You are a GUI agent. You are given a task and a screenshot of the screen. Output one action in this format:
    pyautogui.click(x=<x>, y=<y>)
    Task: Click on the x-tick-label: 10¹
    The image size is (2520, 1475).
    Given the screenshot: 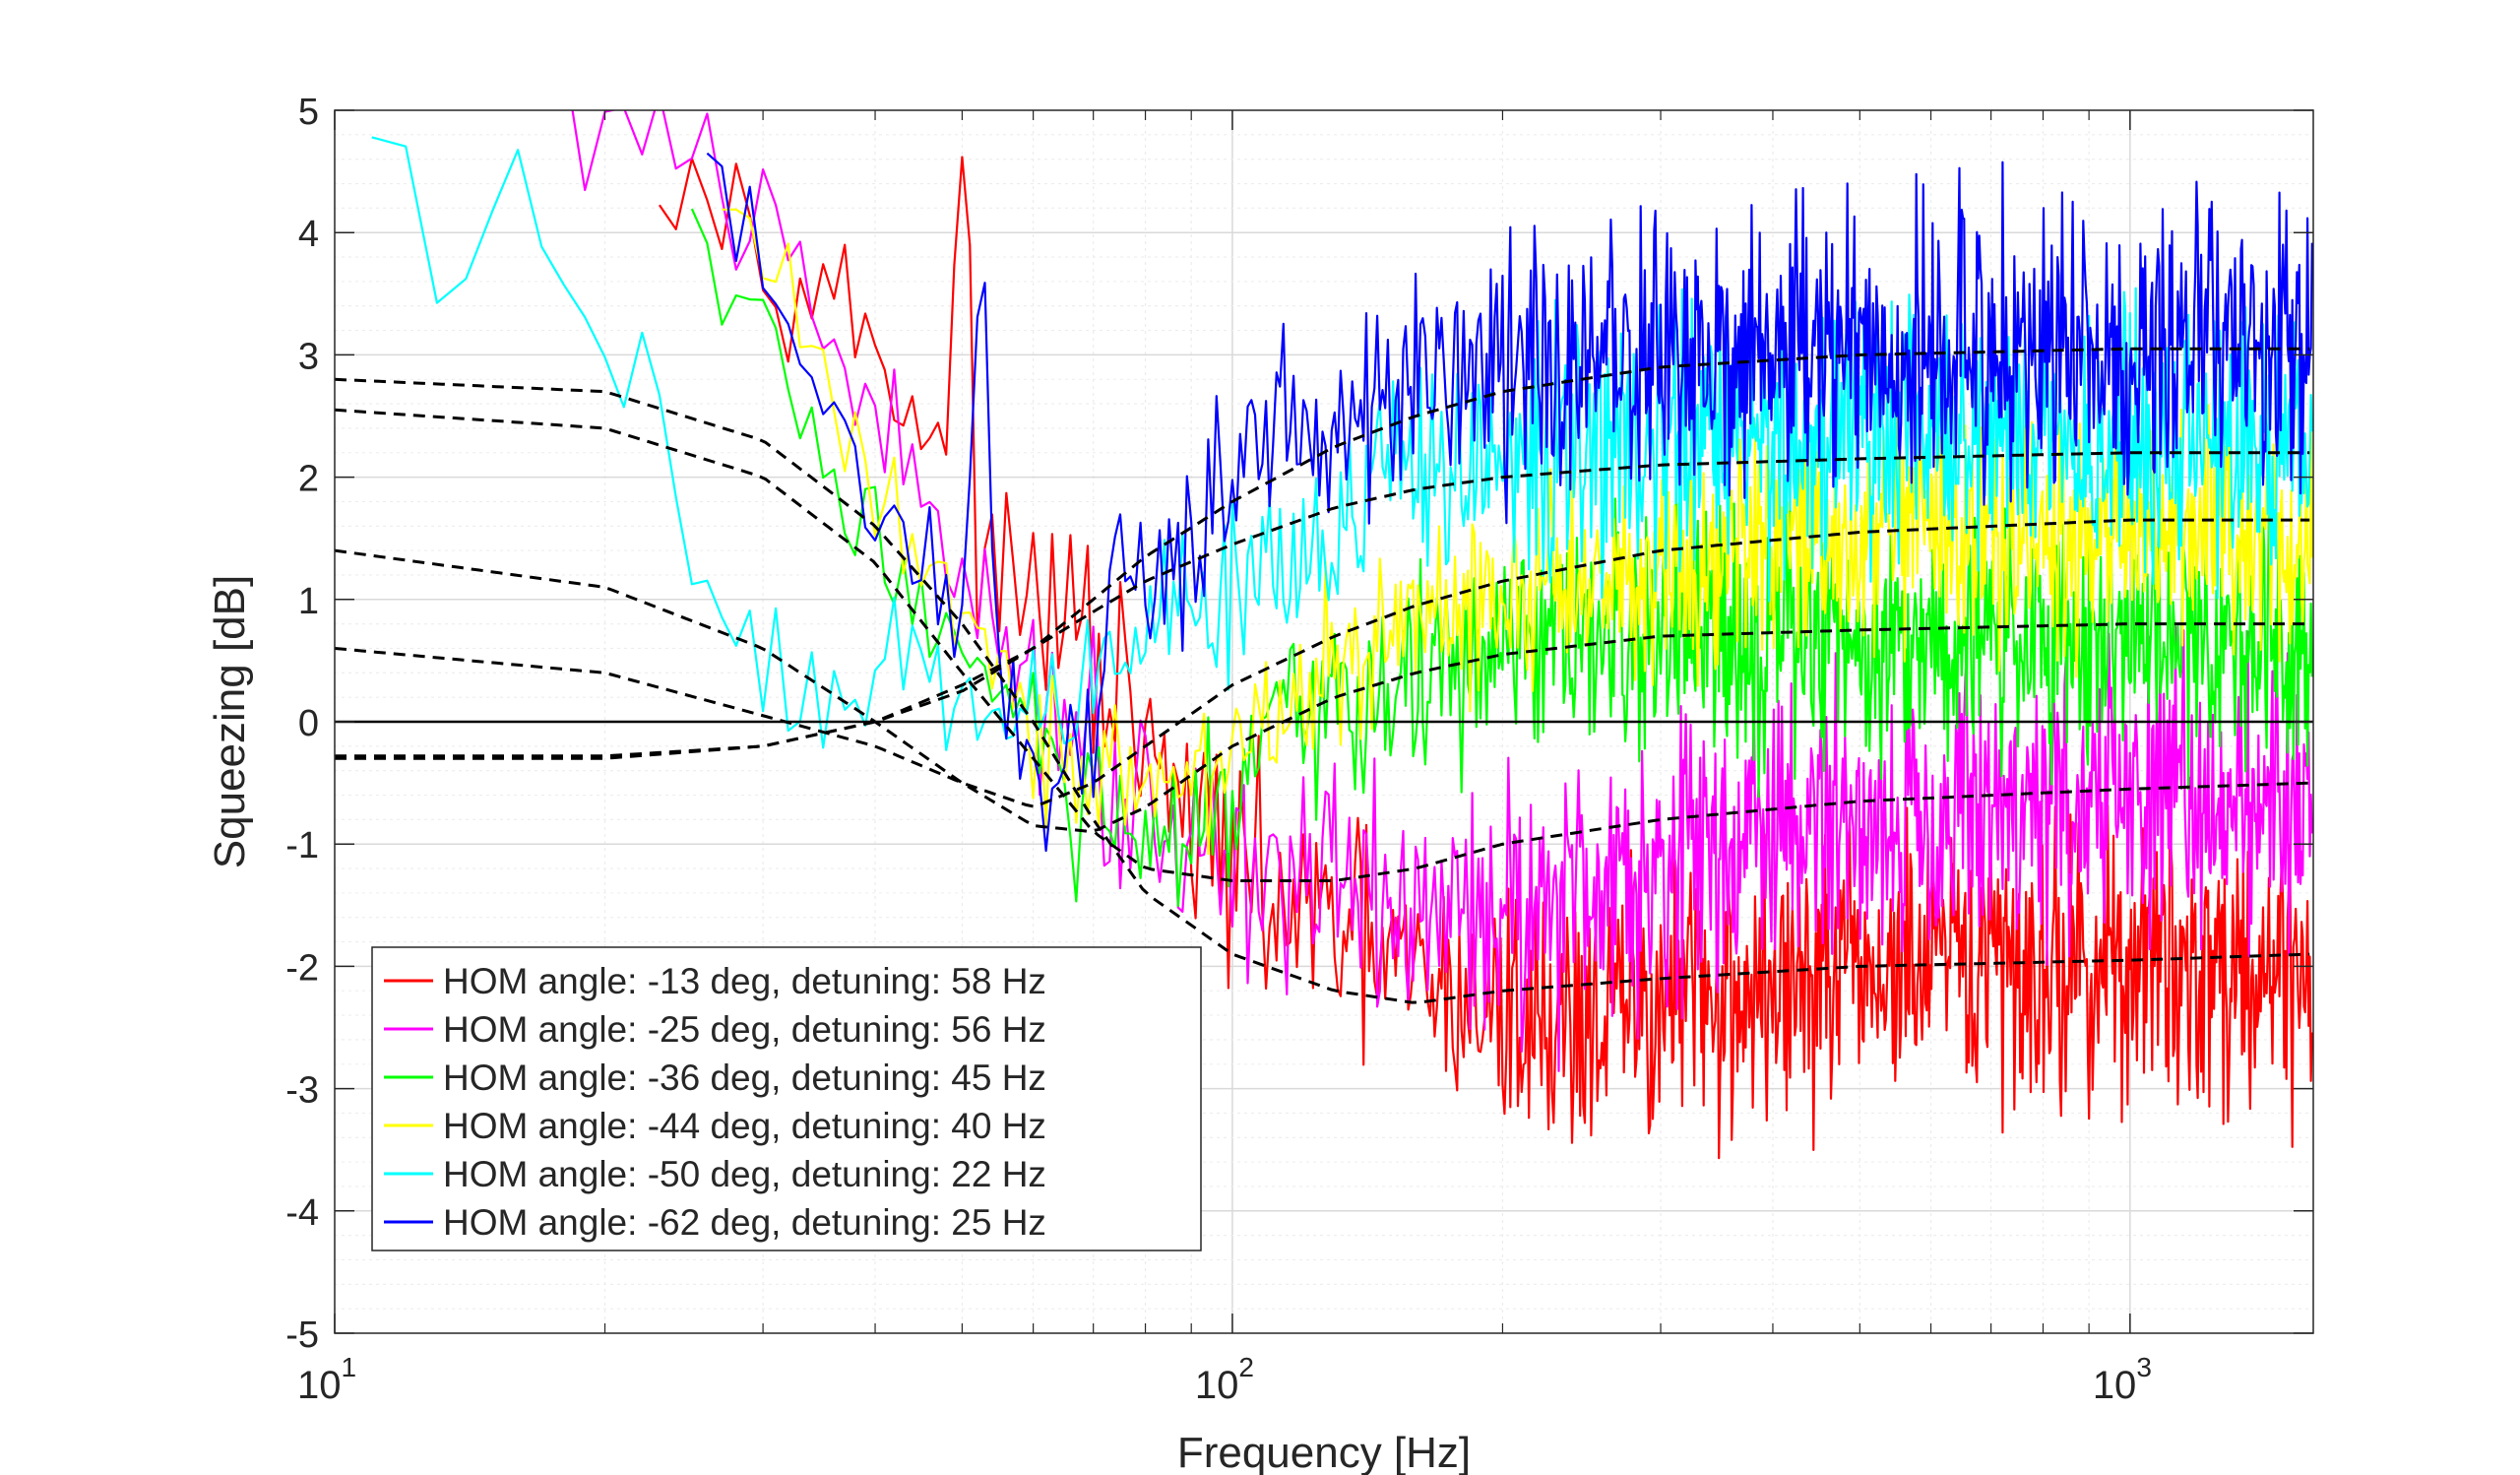 What is the action you would take?
    pyautogui.click(x=326, y=1379)
    